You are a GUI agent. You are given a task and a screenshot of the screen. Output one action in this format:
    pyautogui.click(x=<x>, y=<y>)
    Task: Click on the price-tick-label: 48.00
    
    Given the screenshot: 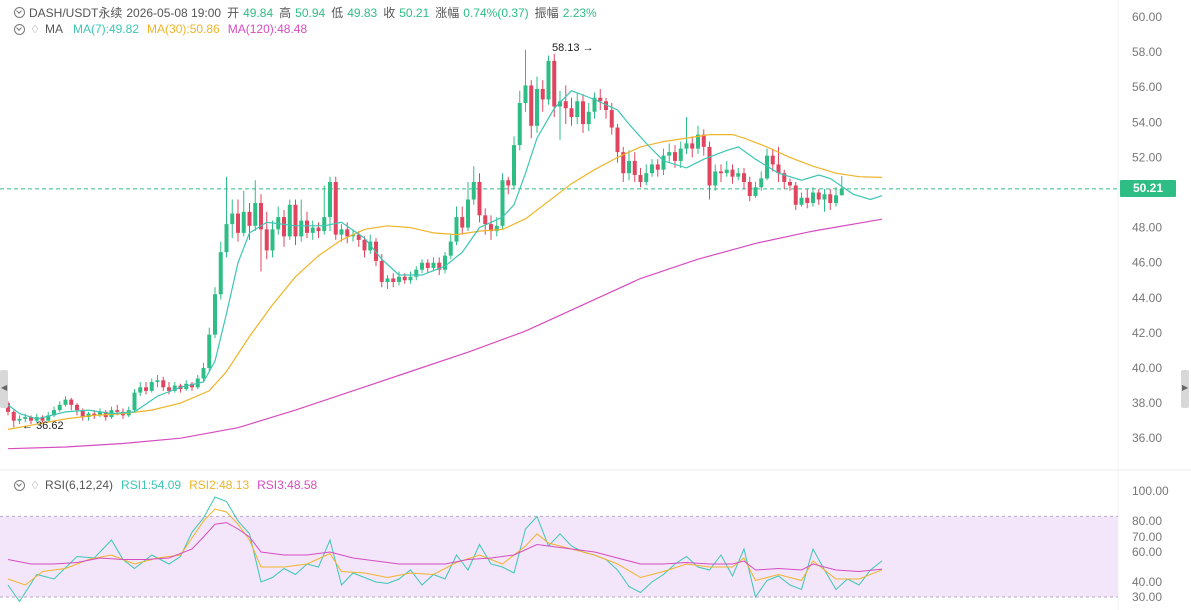 What is the action you would take?
    pyautogui.click(x=1147, y=228)
    